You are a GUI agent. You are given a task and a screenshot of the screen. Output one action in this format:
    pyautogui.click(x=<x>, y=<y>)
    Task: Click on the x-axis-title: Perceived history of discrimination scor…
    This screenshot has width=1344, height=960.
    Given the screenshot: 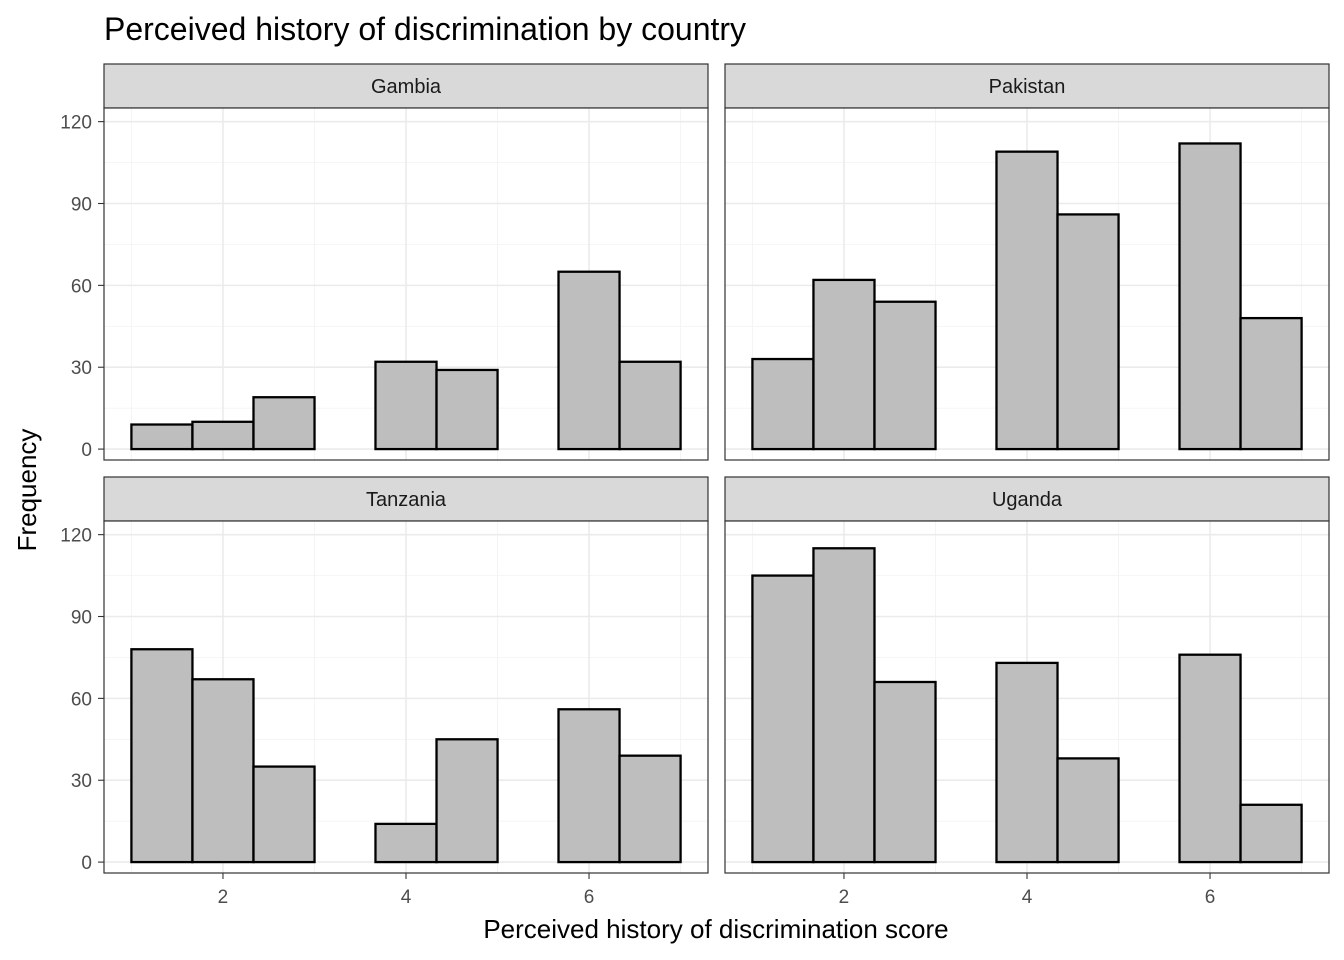 What is the action you would take?
    pyautogui.click(x=715, y=929)
    